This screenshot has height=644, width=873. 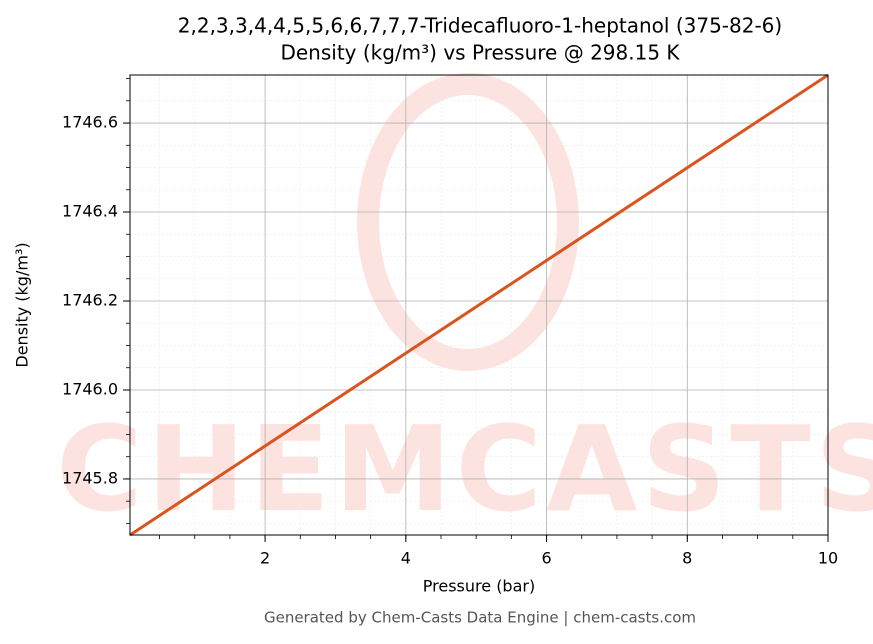 I want to click on y-tick-label: 1745.8, so click(x=90, y=477).